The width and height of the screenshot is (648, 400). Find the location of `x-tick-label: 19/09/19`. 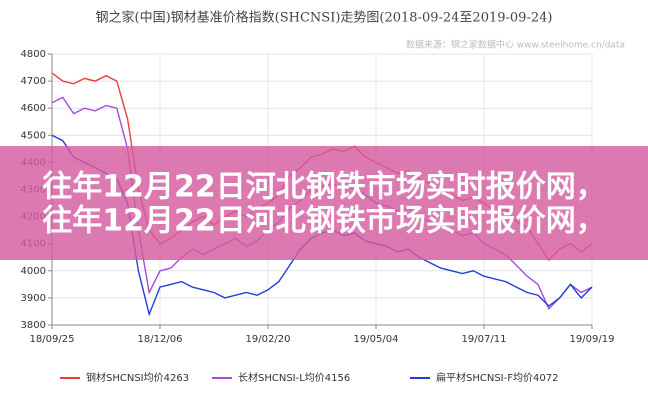

x-tick-label: 19/09/19 is located at coordinates (592, 339).